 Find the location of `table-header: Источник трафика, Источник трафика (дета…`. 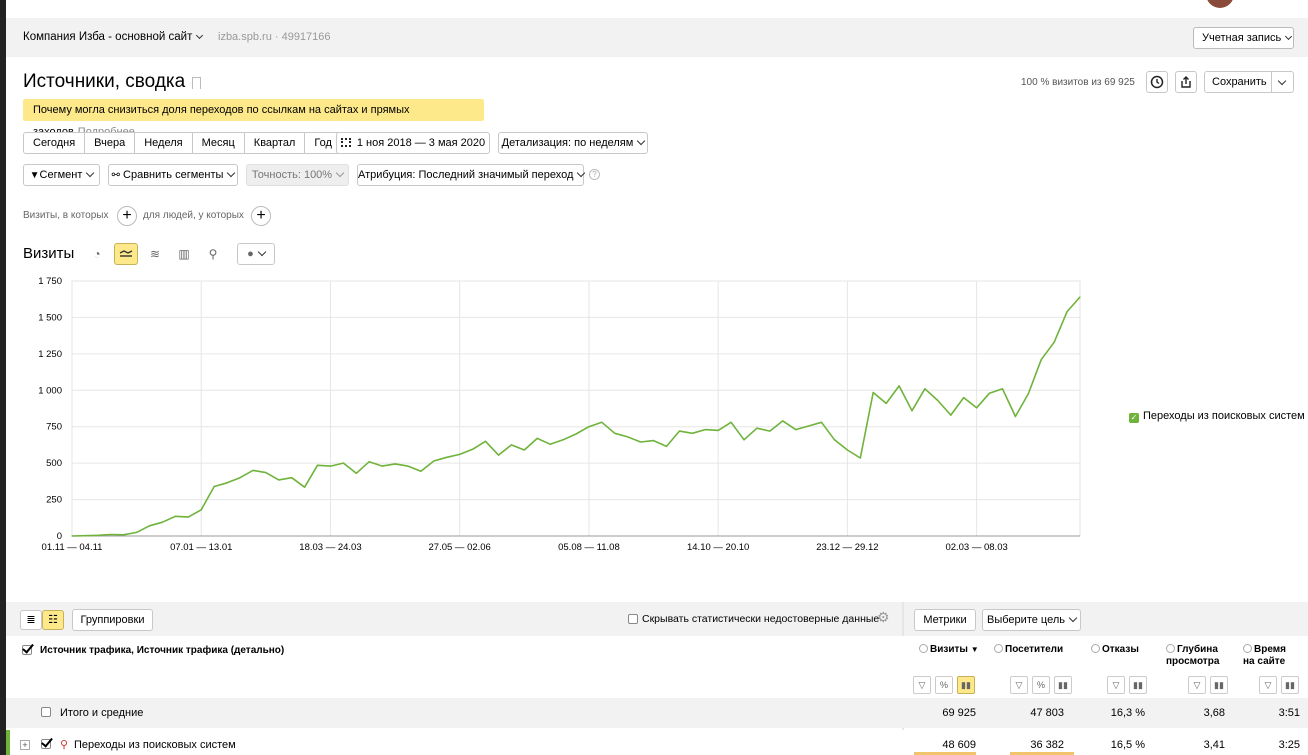

table-header: Источник трафика, Источник трафика (дета… is located at coordinates (657, 667).